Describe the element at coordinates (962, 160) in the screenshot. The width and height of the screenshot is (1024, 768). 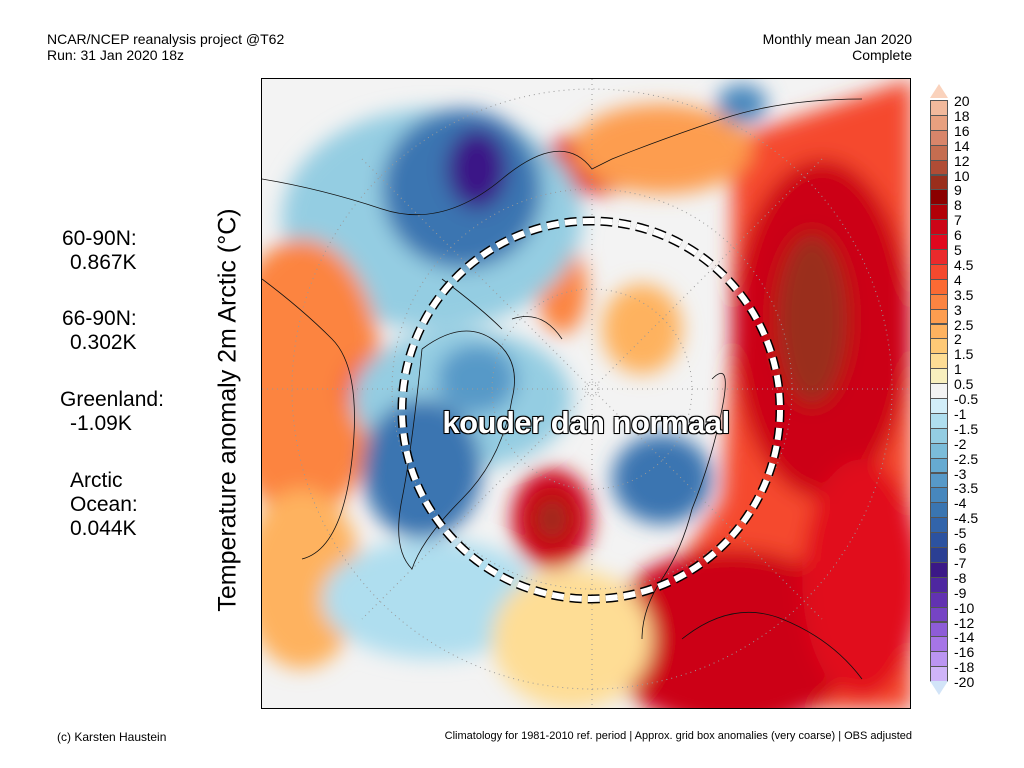
I see `colorbar-tick-label: 12` at that location.